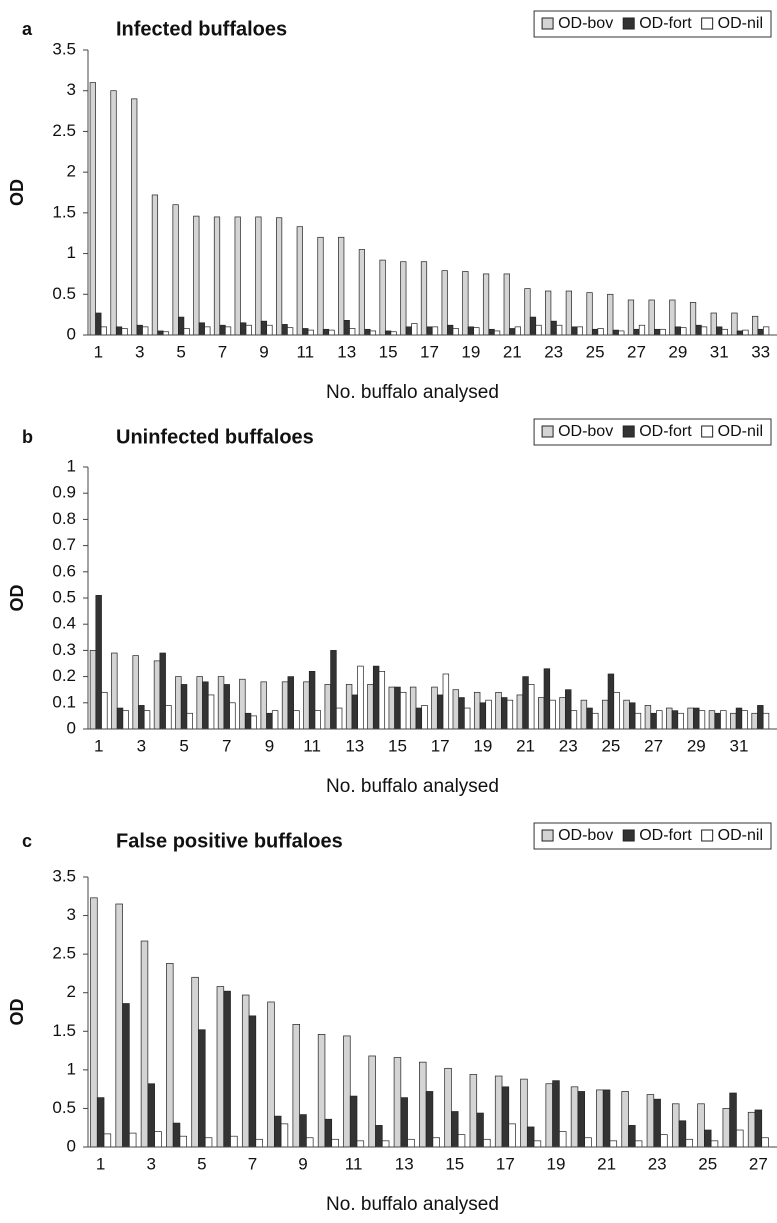 Image resolution: width=777 pixels, height=1223 pixels. Describe the element at coordinates (64, 649) in the screenshot. I see `y-tick-label: 0.3` at that location.